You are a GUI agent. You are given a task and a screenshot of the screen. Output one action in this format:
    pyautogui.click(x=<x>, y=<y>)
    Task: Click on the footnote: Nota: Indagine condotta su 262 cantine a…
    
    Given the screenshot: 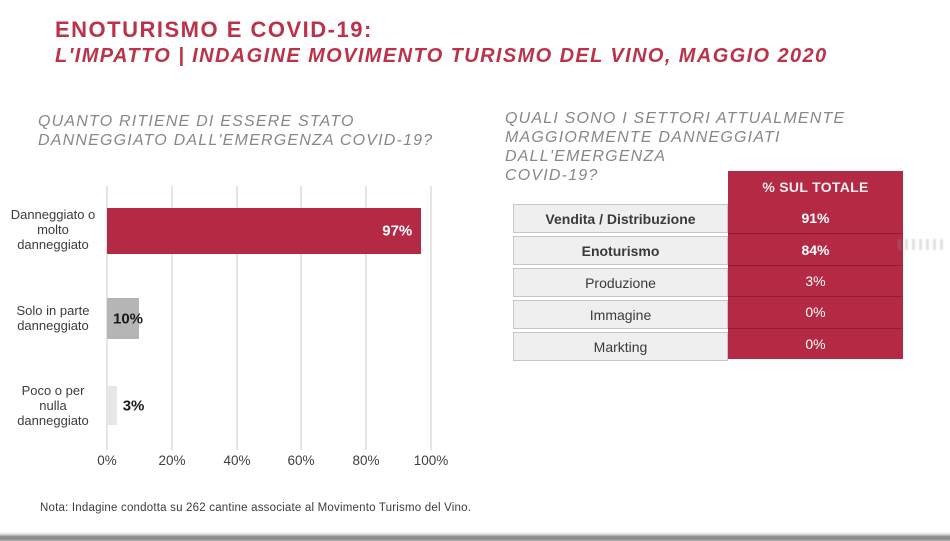 What is the action you would take?
    pyautogui.click(x=256, y=508)
    